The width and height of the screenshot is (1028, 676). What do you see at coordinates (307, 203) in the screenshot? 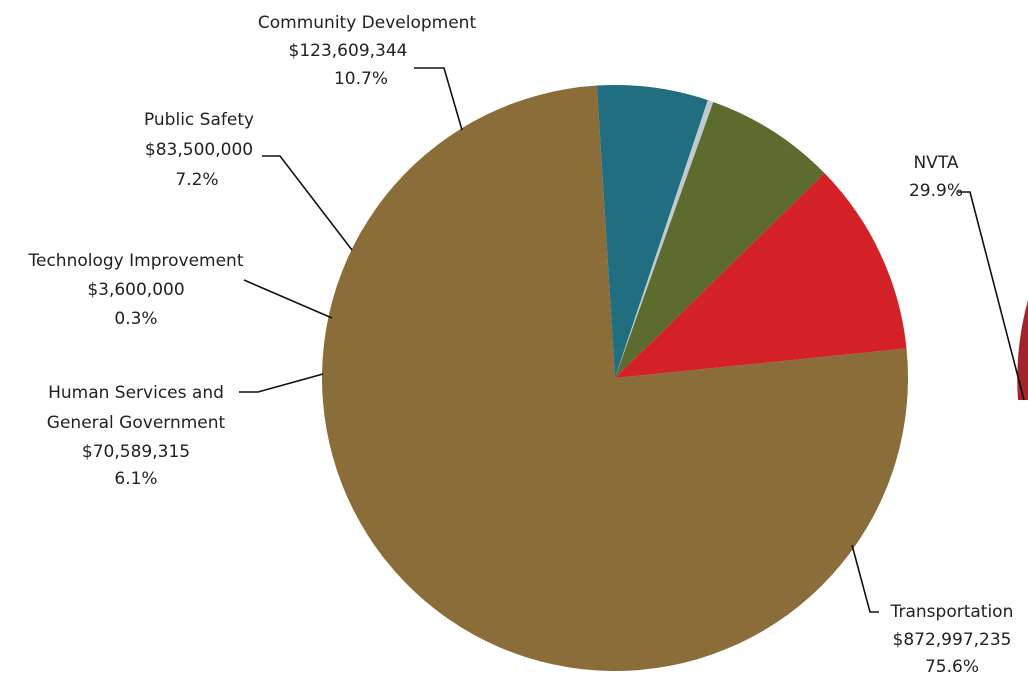
I see `leader-public-safety` at bounding box center [307, 203].